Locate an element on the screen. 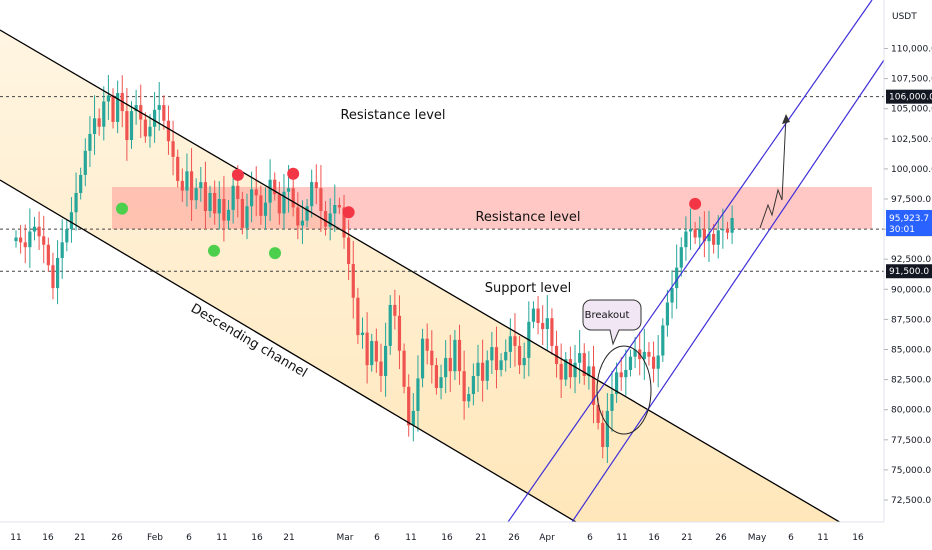 This screenshot has width=932, height=550. y-tick-label: 87,500.0 is located at coordinates (911, 320).